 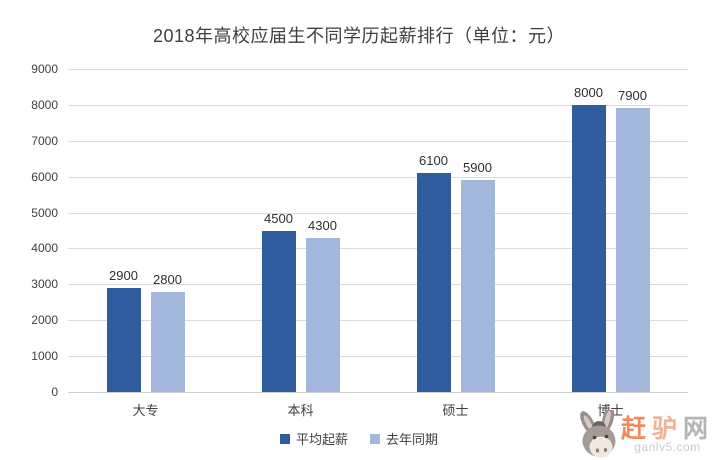 I want to click on bar-平均起薪-大专: 2900, so click(x=123, y=330).